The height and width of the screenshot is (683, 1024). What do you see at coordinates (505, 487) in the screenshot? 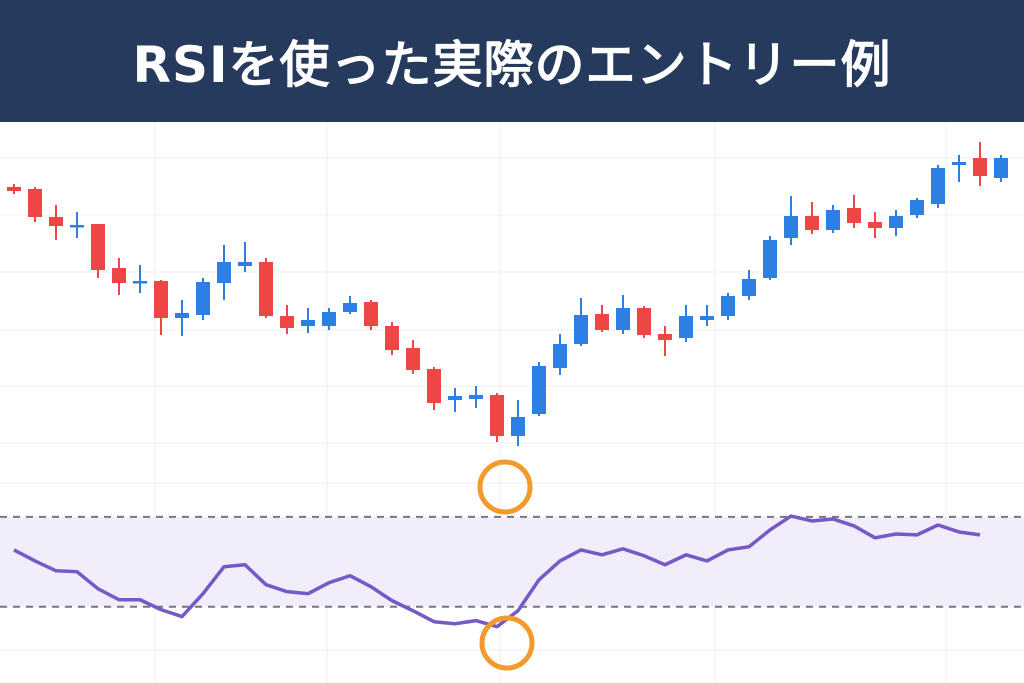
I see `entry-circle-price` at bounding box center [505, 487].